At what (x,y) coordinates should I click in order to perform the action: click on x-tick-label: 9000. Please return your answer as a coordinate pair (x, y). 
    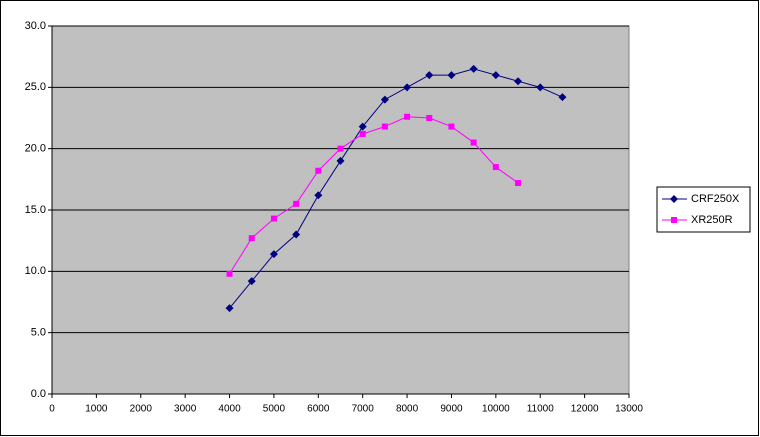
    Looking at the image, I should click on (451, 409).